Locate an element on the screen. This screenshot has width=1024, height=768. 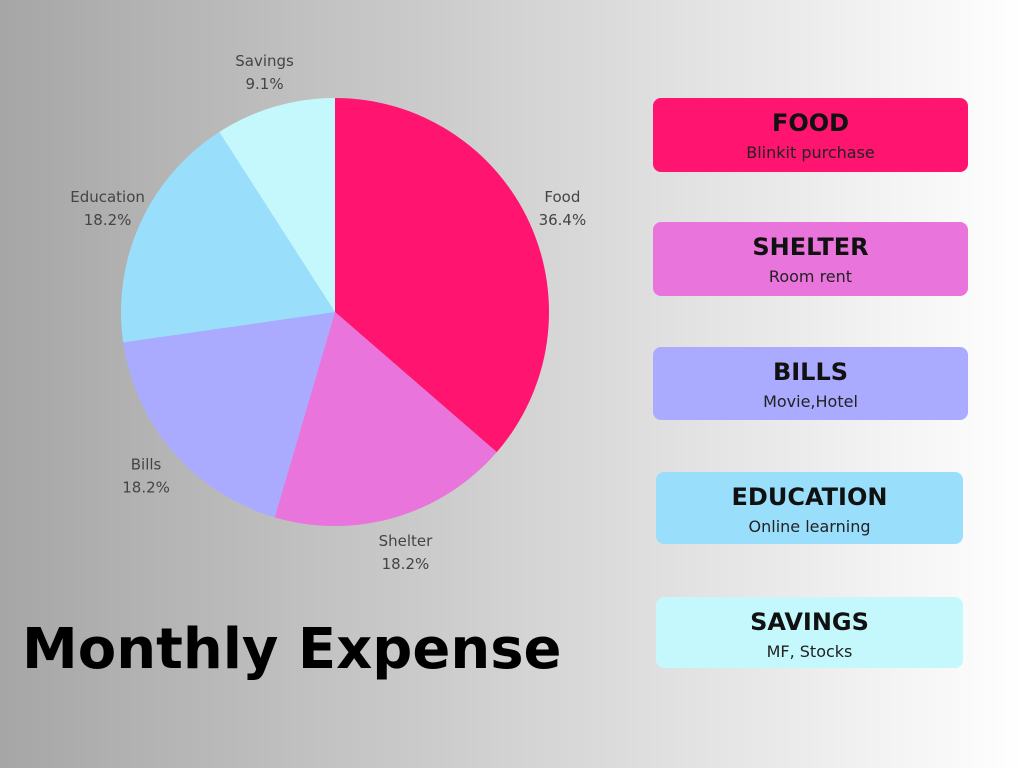
card-title: FOOD is located at coordinates (810, 123).